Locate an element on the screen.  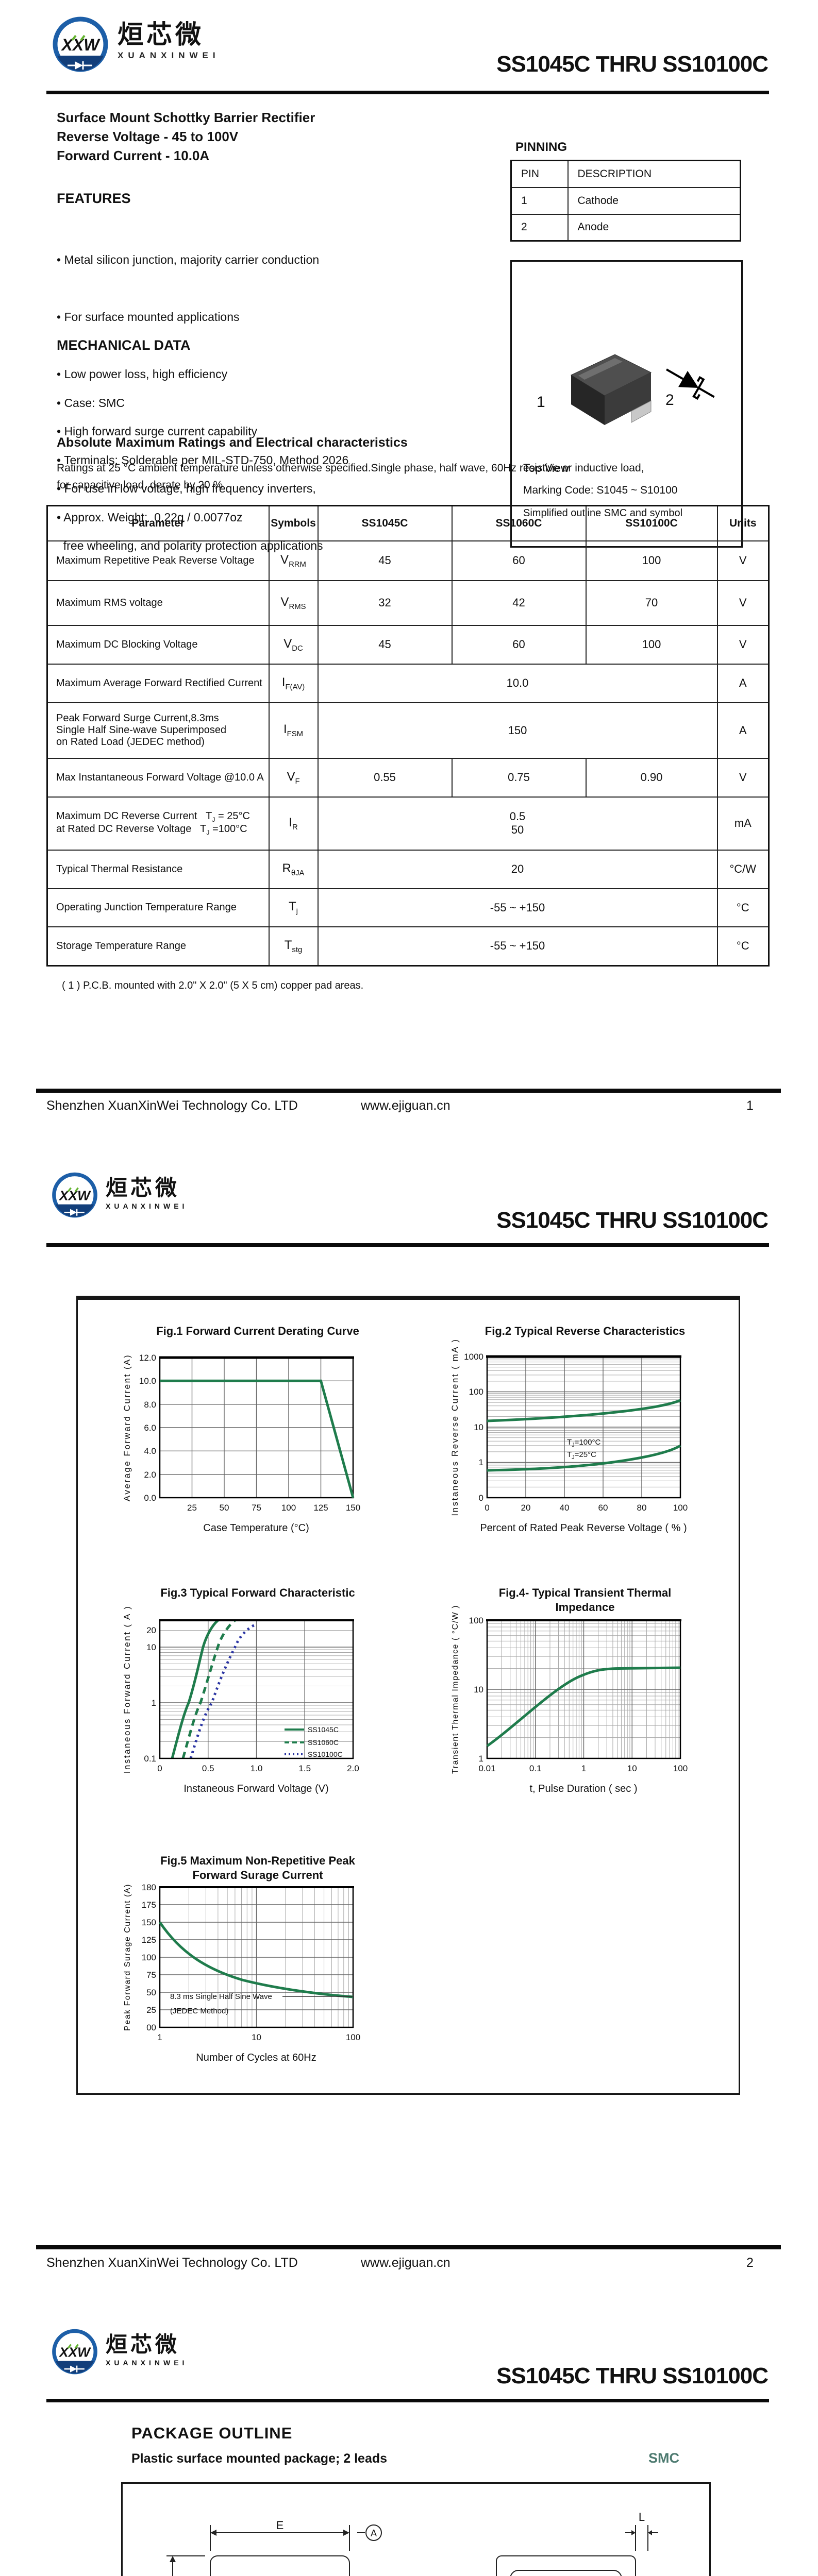
svg-text: 20 is located at coordinates (526, 1508).